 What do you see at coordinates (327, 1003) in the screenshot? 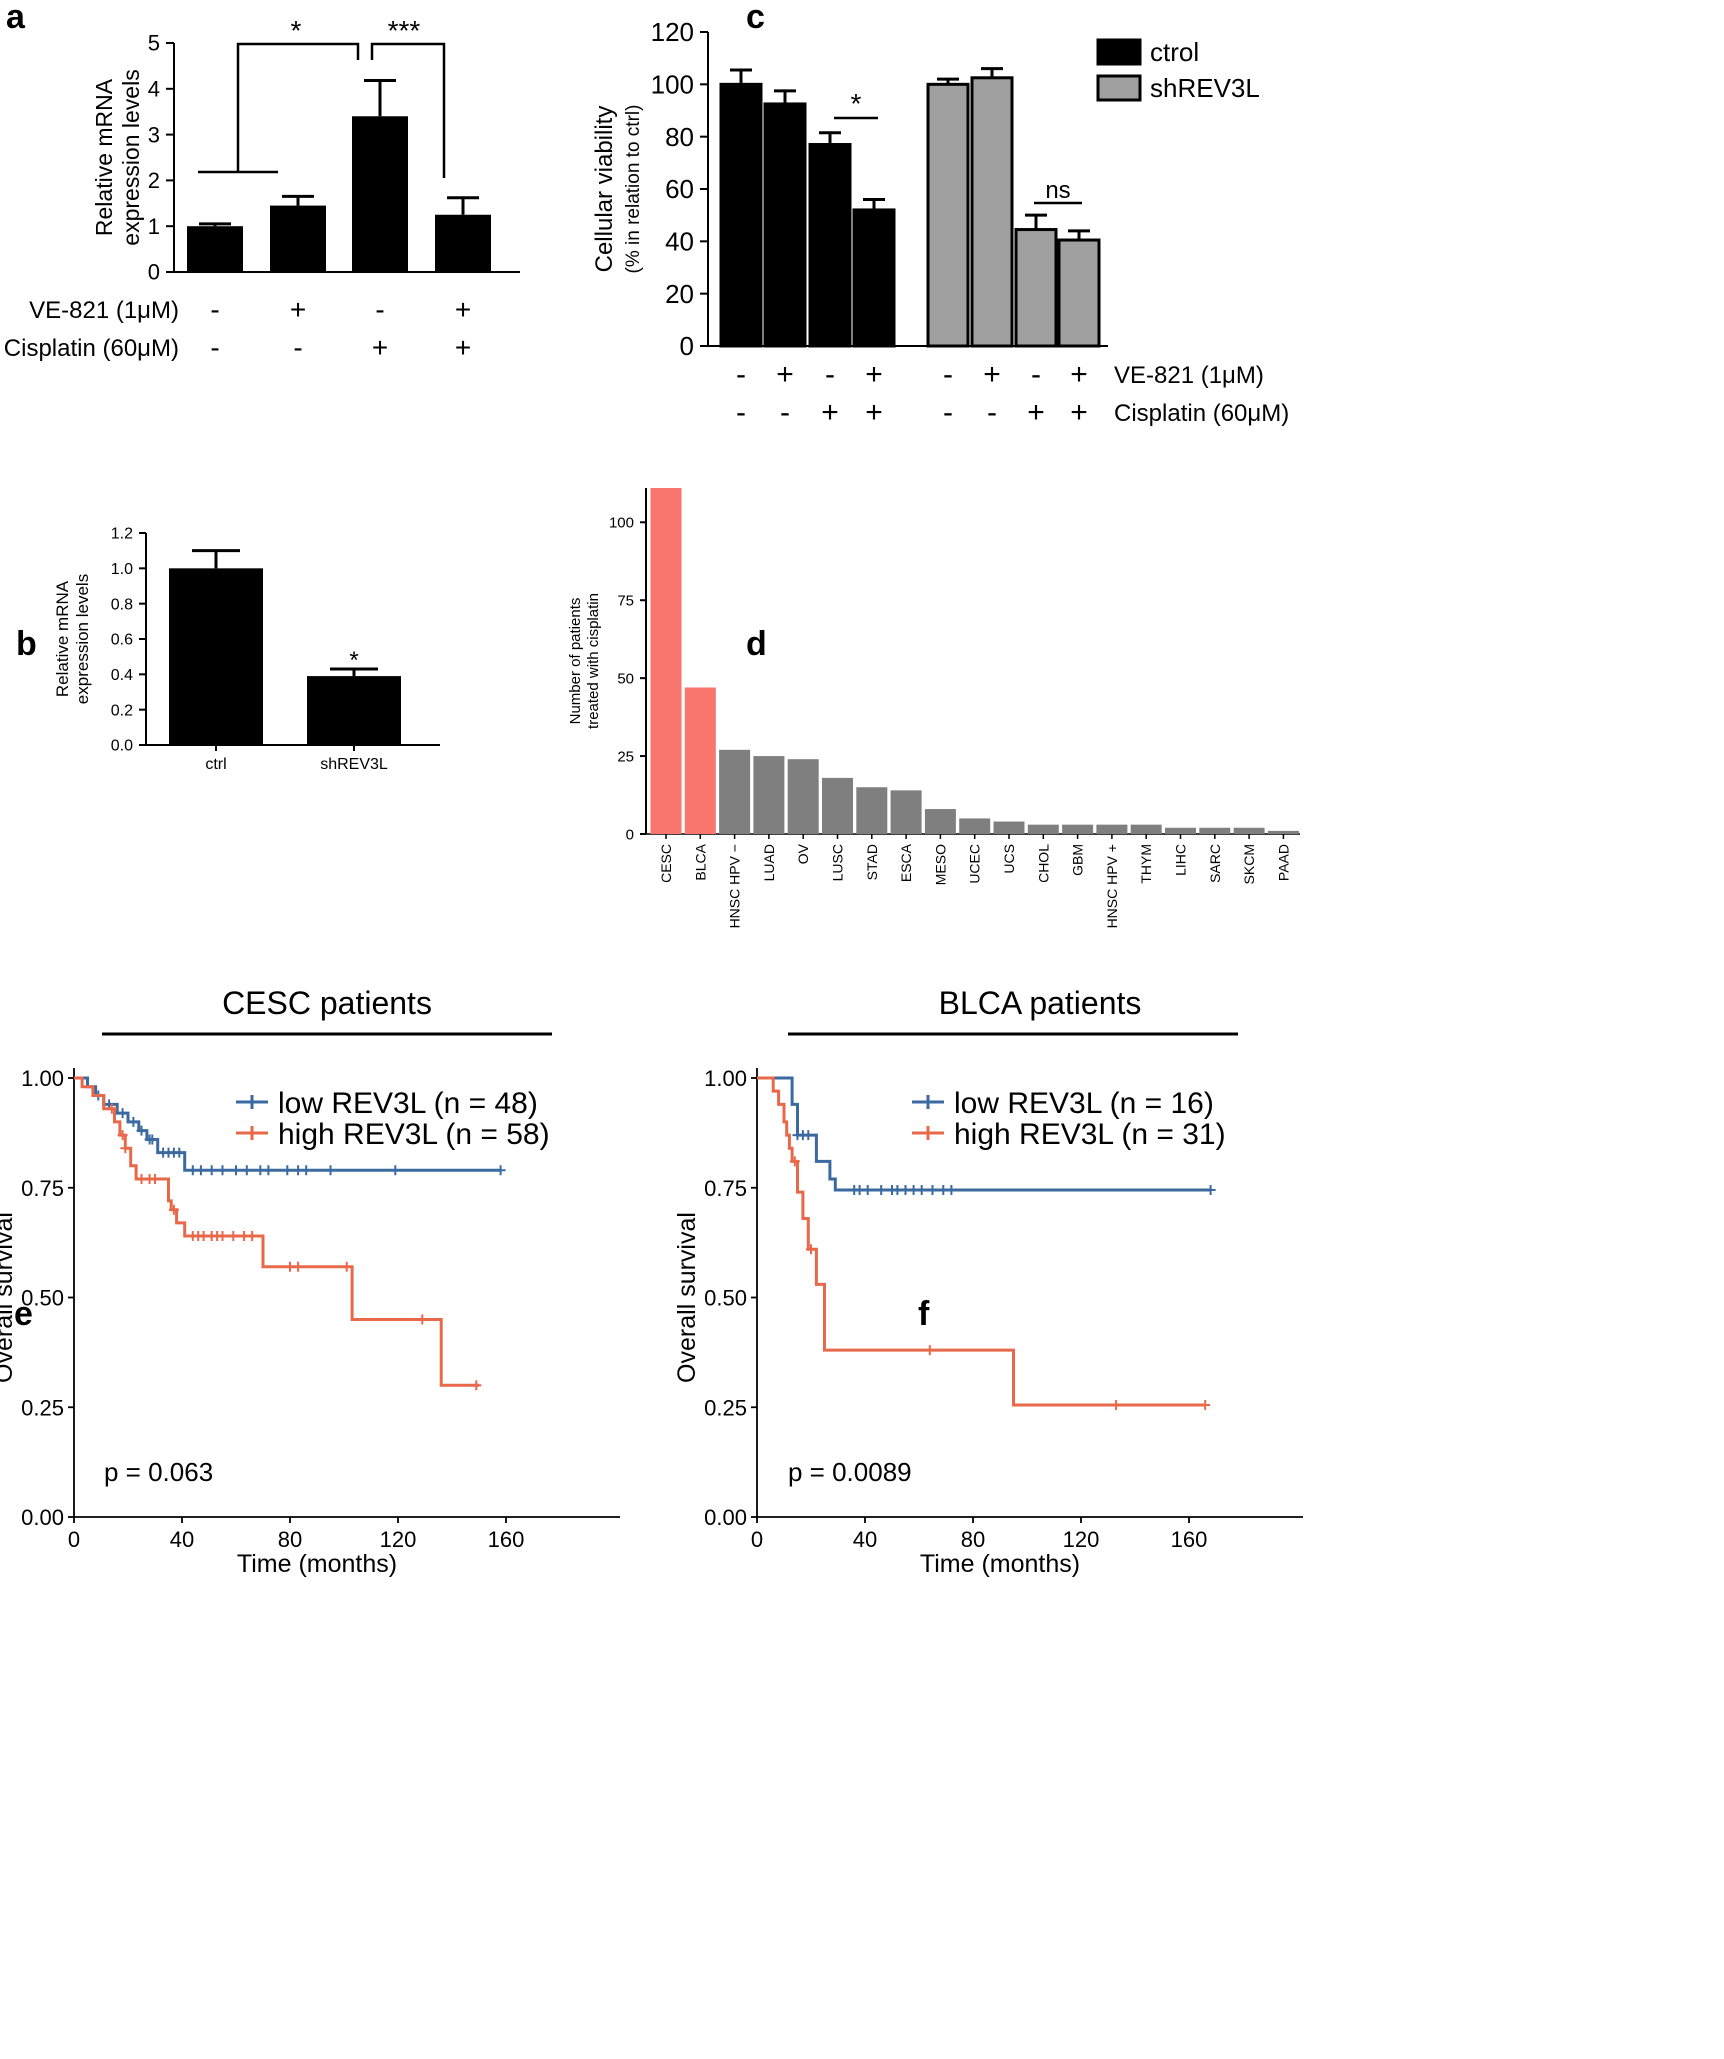
I see `chart-title: CESC patients` at bounding box center [327, 1003].